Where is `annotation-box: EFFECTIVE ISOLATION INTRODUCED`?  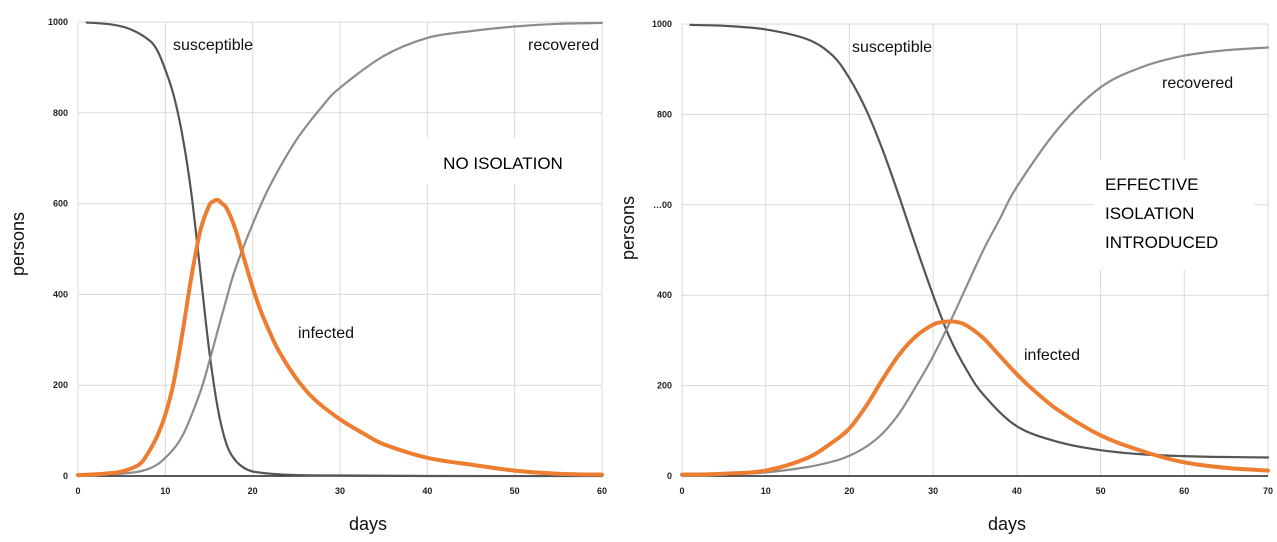
annotation-box: EFFECTIVE ISOLATION INTRODUCED is located at coordinates (1174, 215).